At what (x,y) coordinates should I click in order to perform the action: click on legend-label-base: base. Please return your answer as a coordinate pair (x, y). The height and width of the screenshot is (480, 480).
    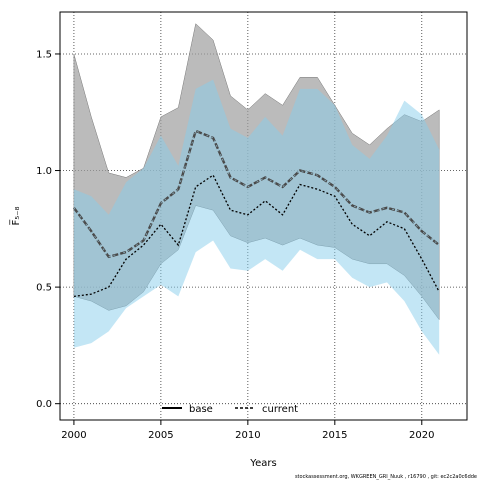
    Looking at the image, I should click on (201, 409).